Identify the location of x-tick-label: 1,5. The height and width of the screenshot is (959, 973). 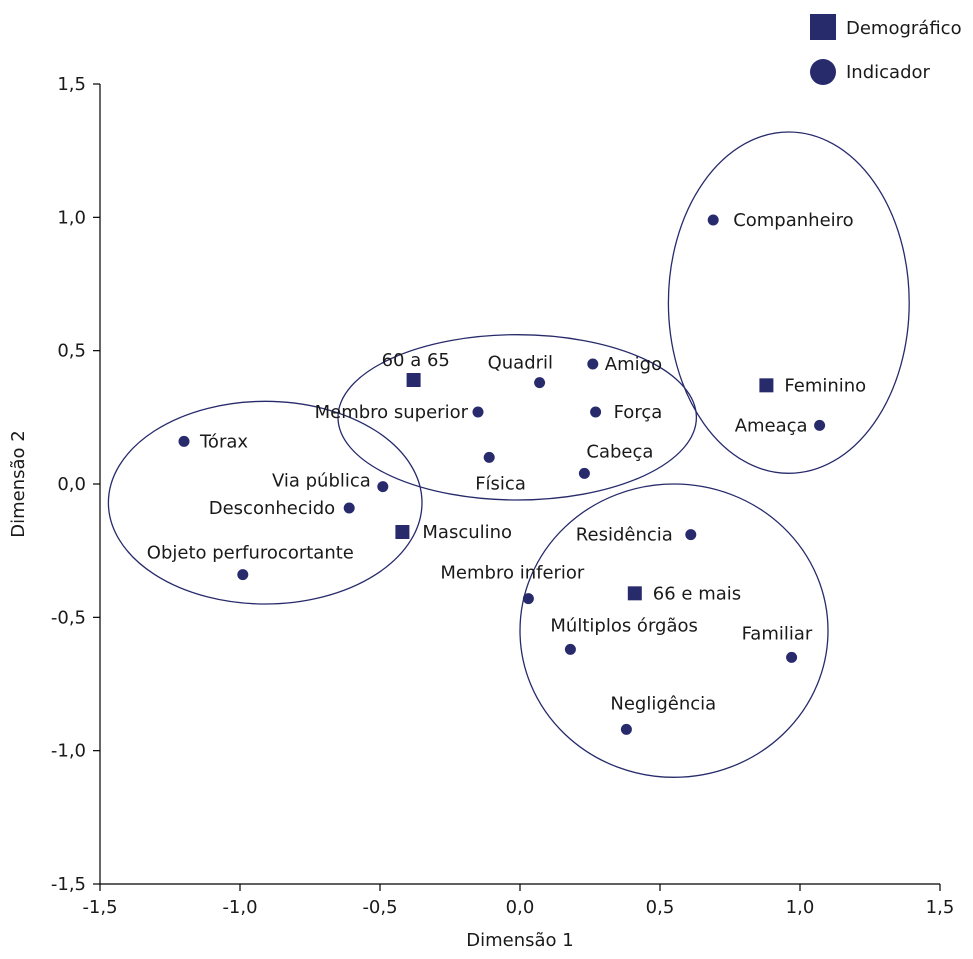
(940, 907).